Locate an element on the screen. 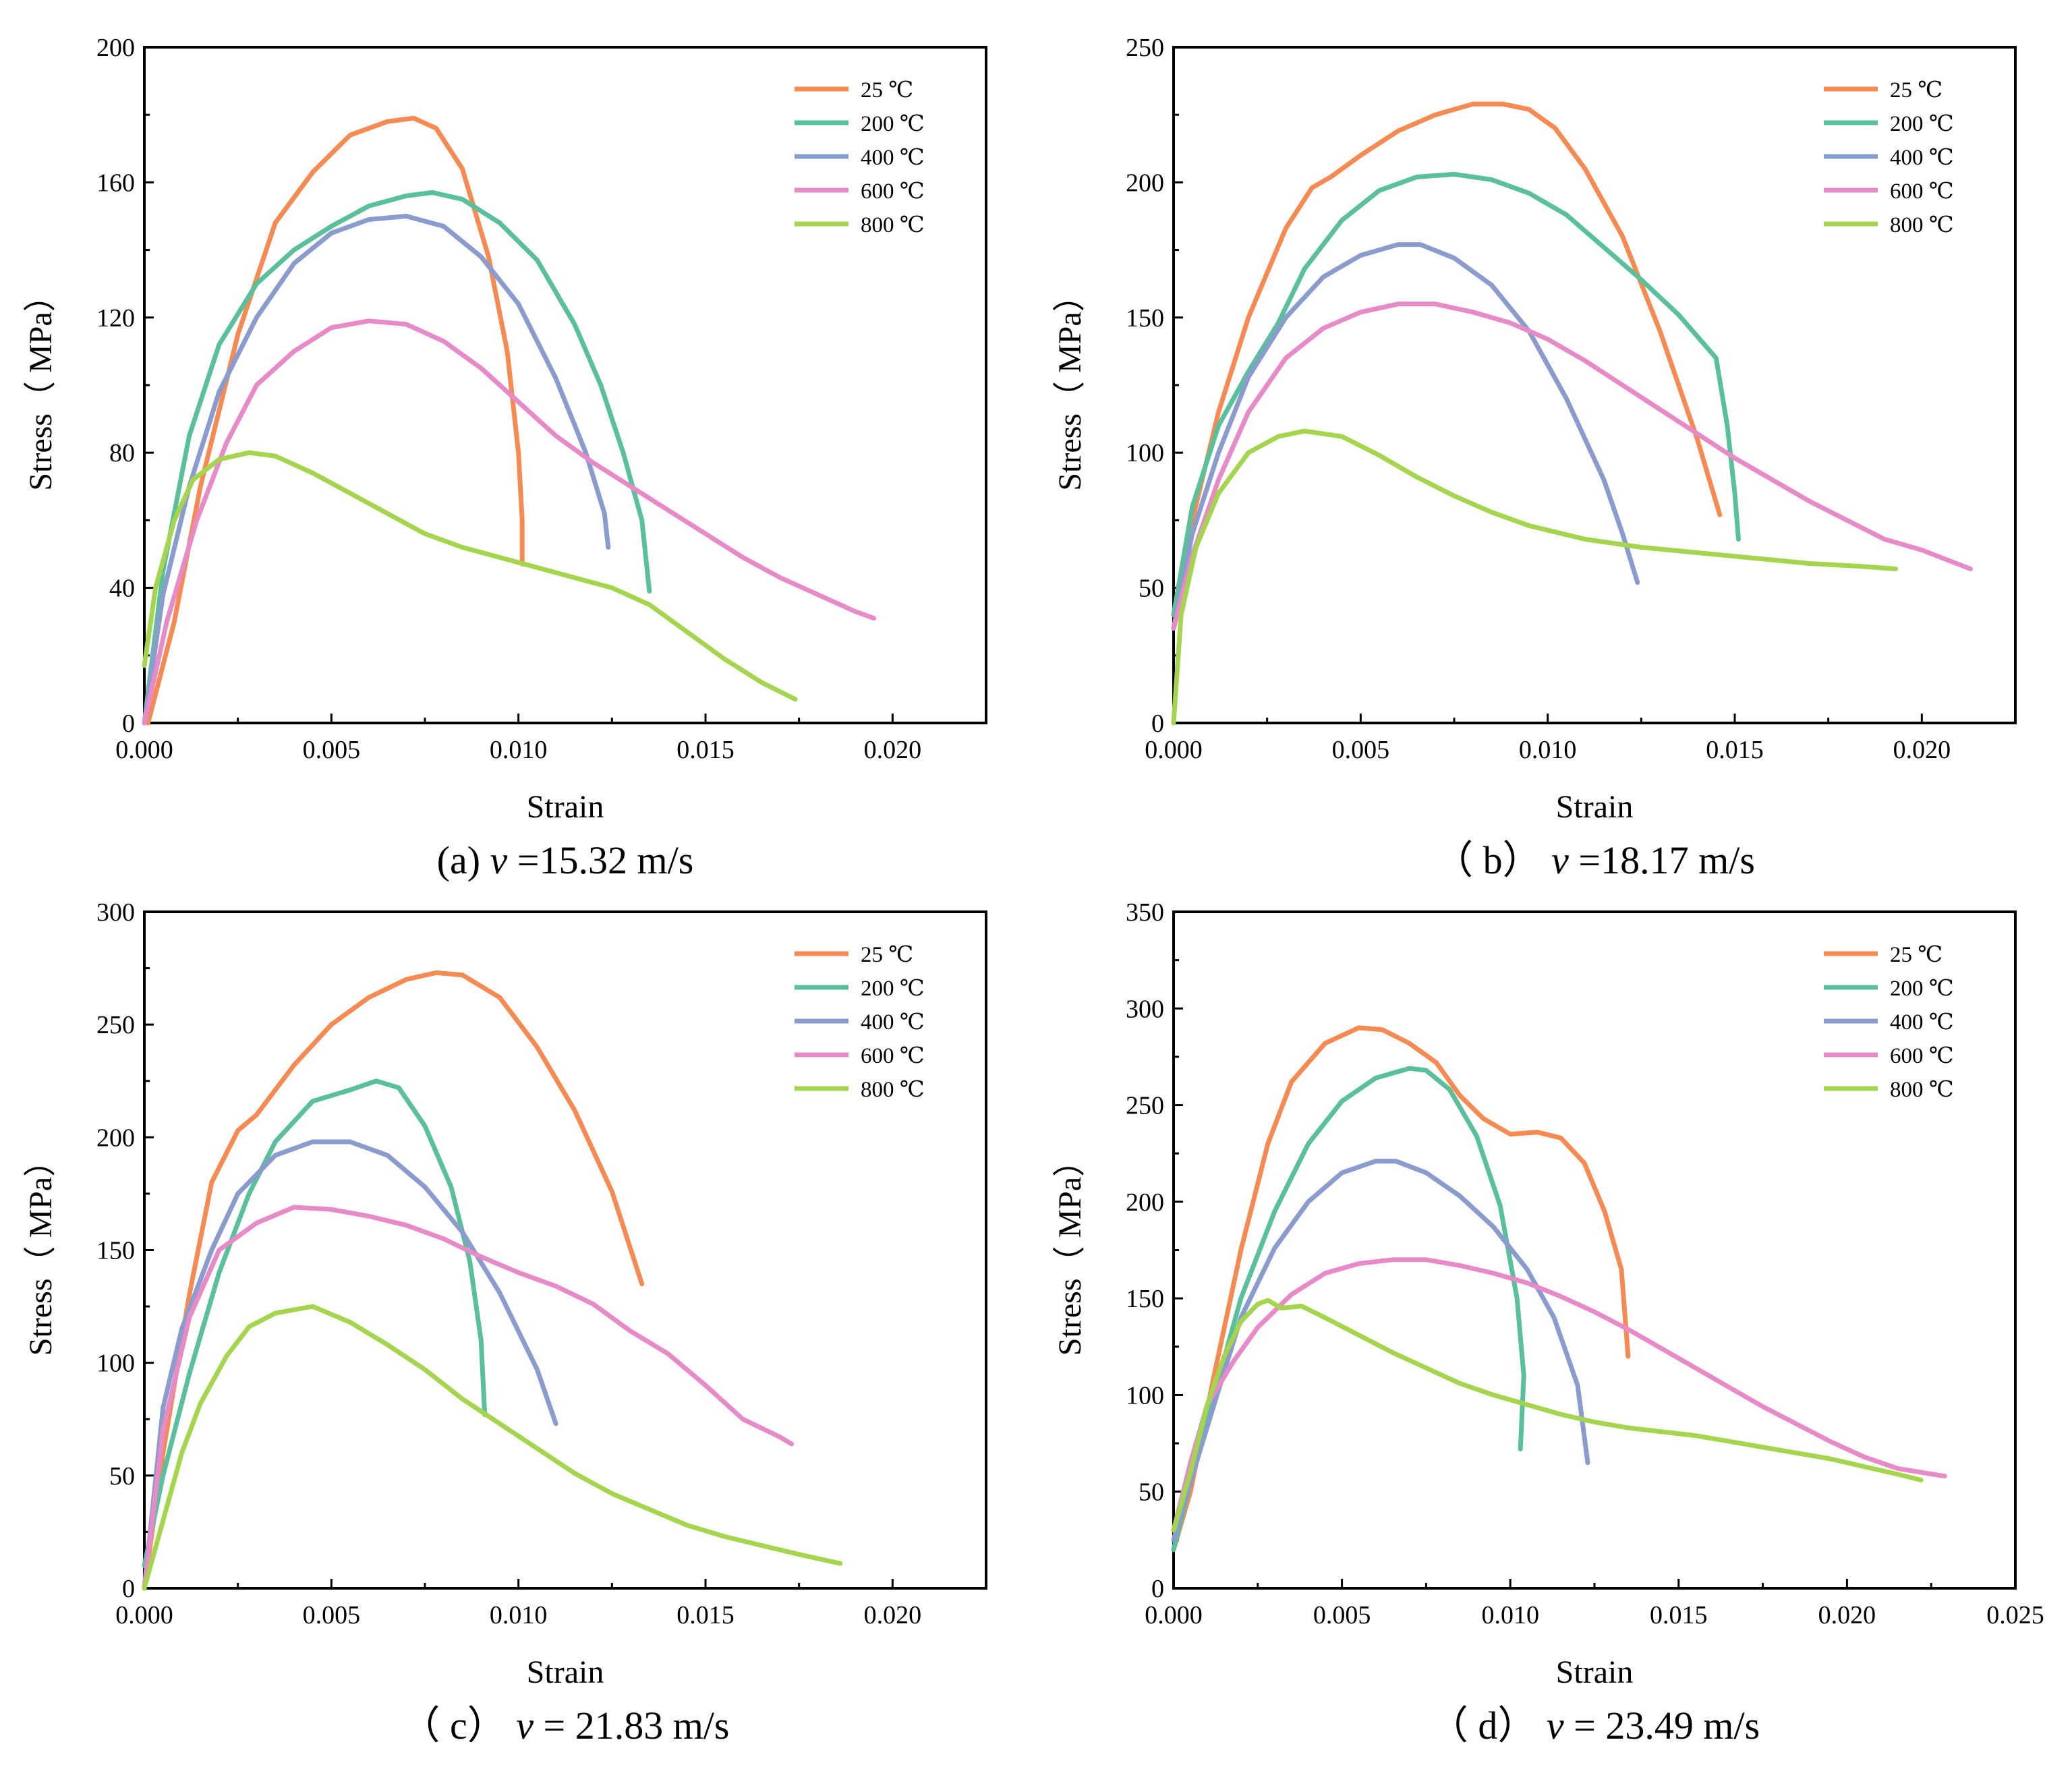  panel-caption: （ c） v = 21.83 m/s is located at coordinates (565, 1725).